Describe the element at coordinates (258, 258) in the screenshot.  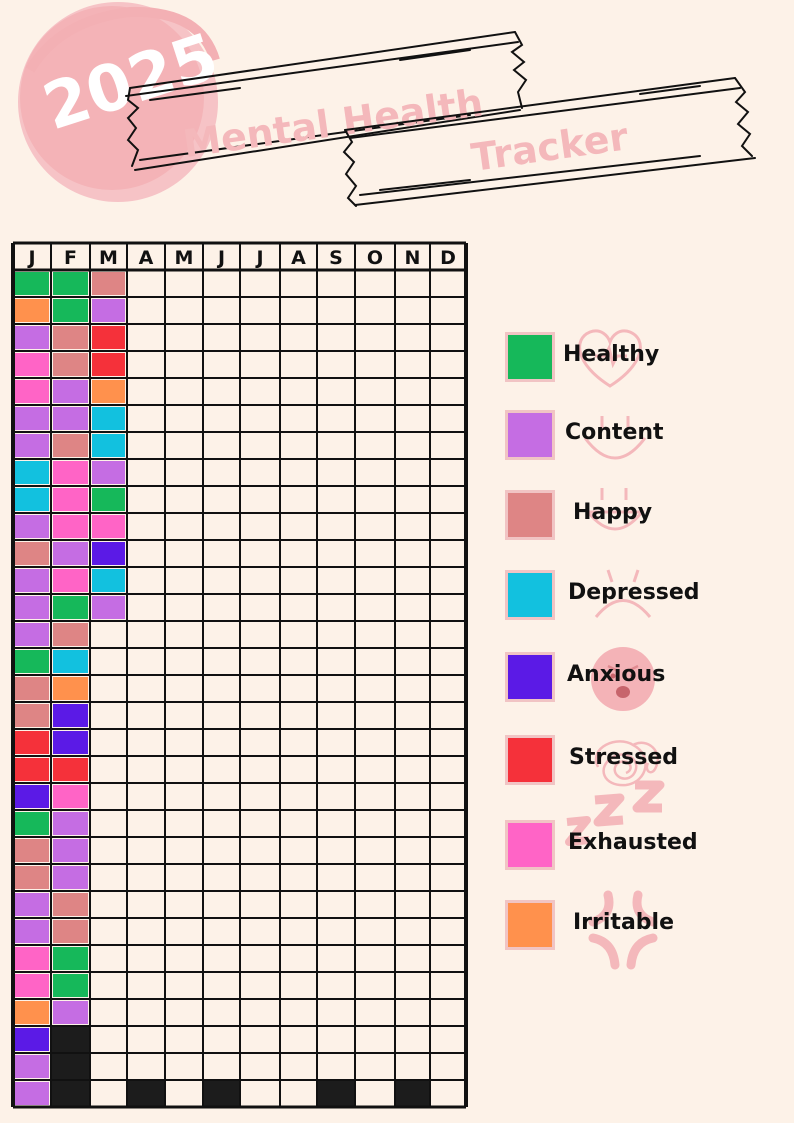
I see `month-header: J` at that location.